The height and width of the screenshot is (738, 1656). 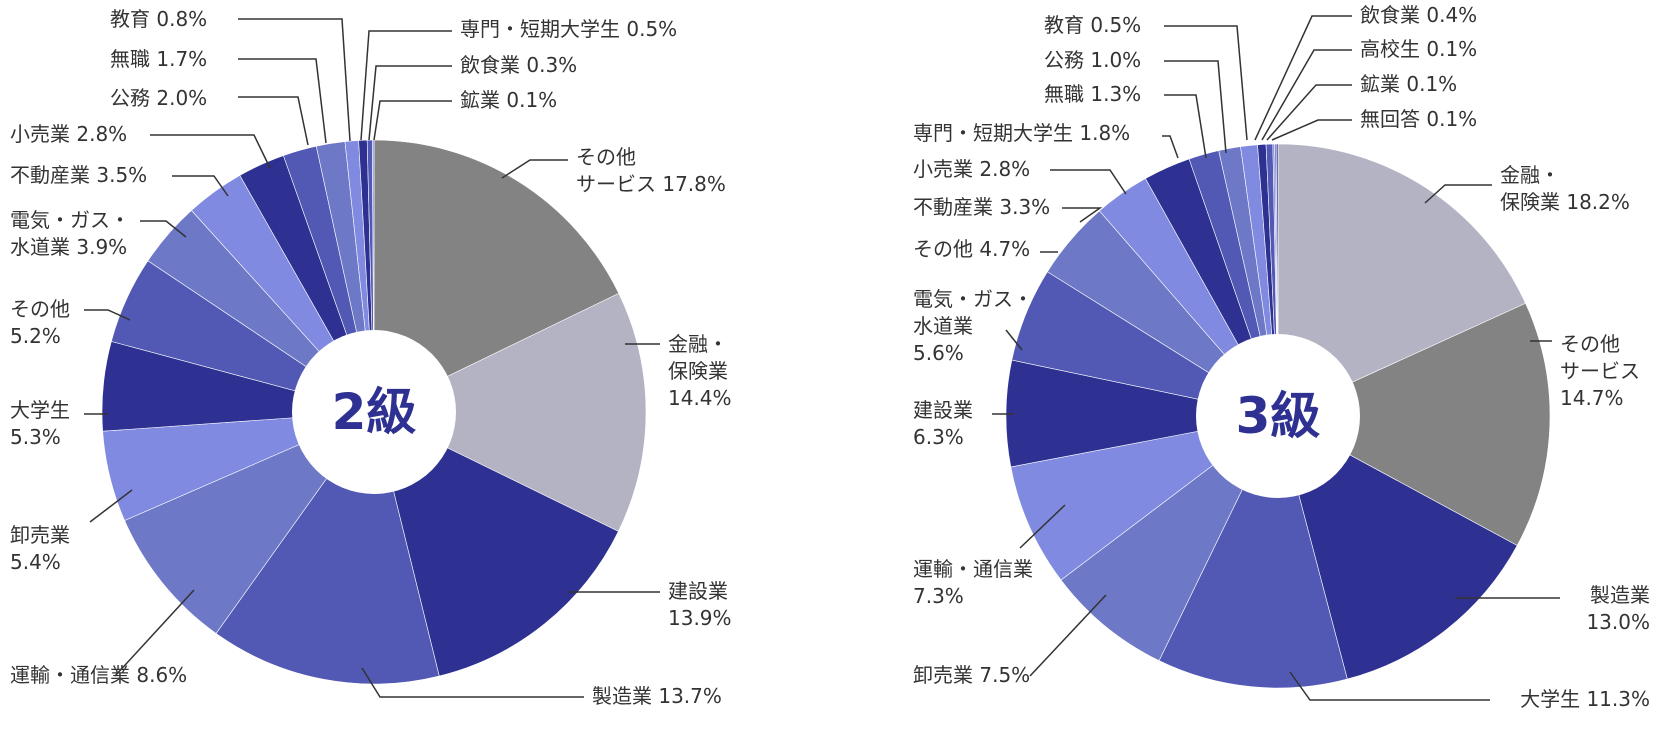 I want to click on slice-label-卸売業: 卸売業 5.4%, so click(x=40, y=548).